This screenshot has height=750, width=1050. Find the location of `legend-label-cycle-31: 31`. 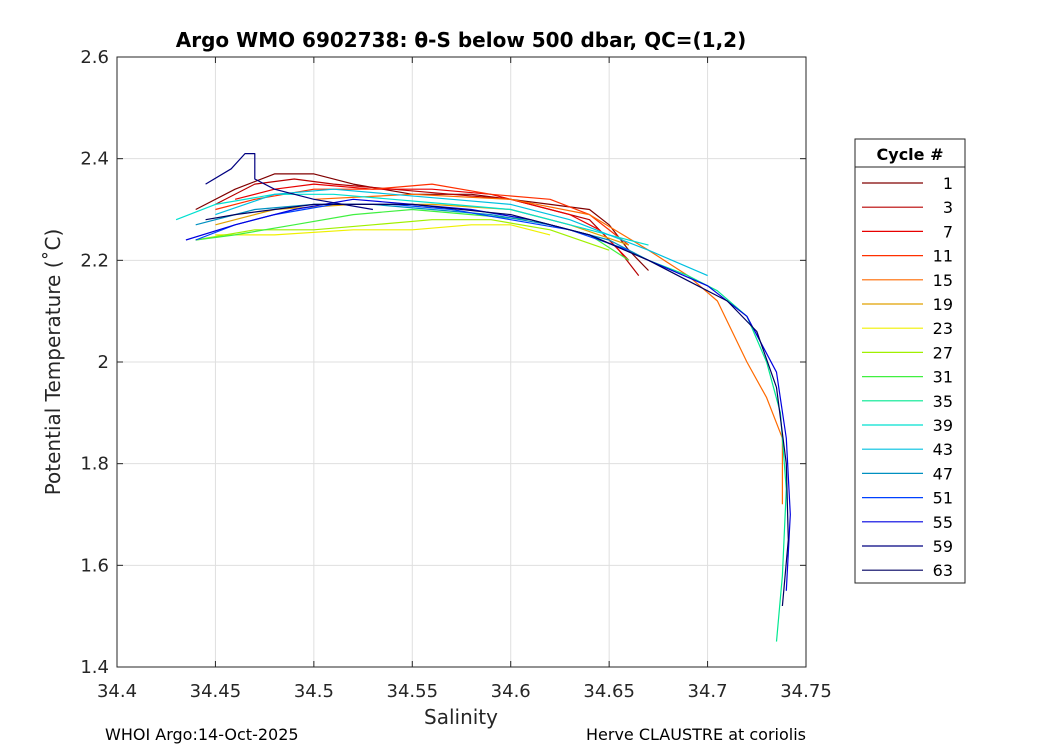

legend-label-cycle-31: 31 is located at coordinates (943, 377).